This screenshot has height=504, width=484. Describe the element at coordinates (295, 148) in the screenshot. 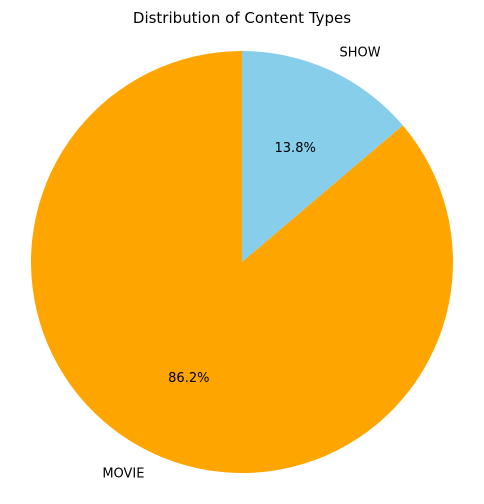

I see `percent-label-show: 13.8%` at that location.